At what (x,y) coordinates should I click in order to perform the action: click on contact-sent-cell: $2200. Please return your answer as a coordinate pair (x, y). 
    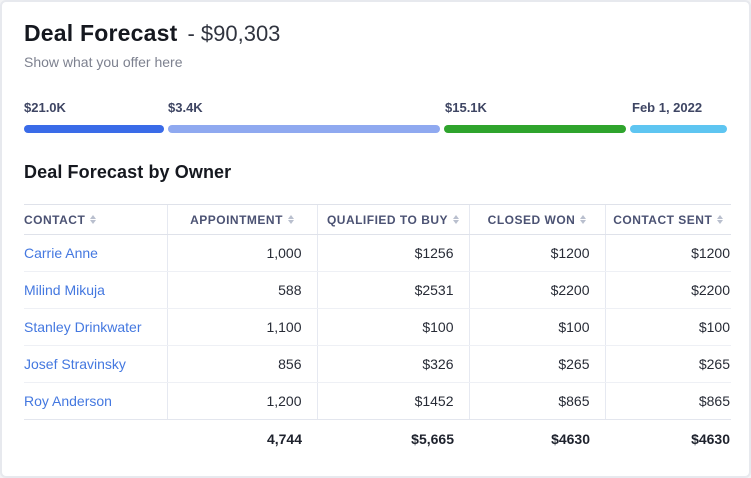
    Looking at the image, I should click on (667, 290).